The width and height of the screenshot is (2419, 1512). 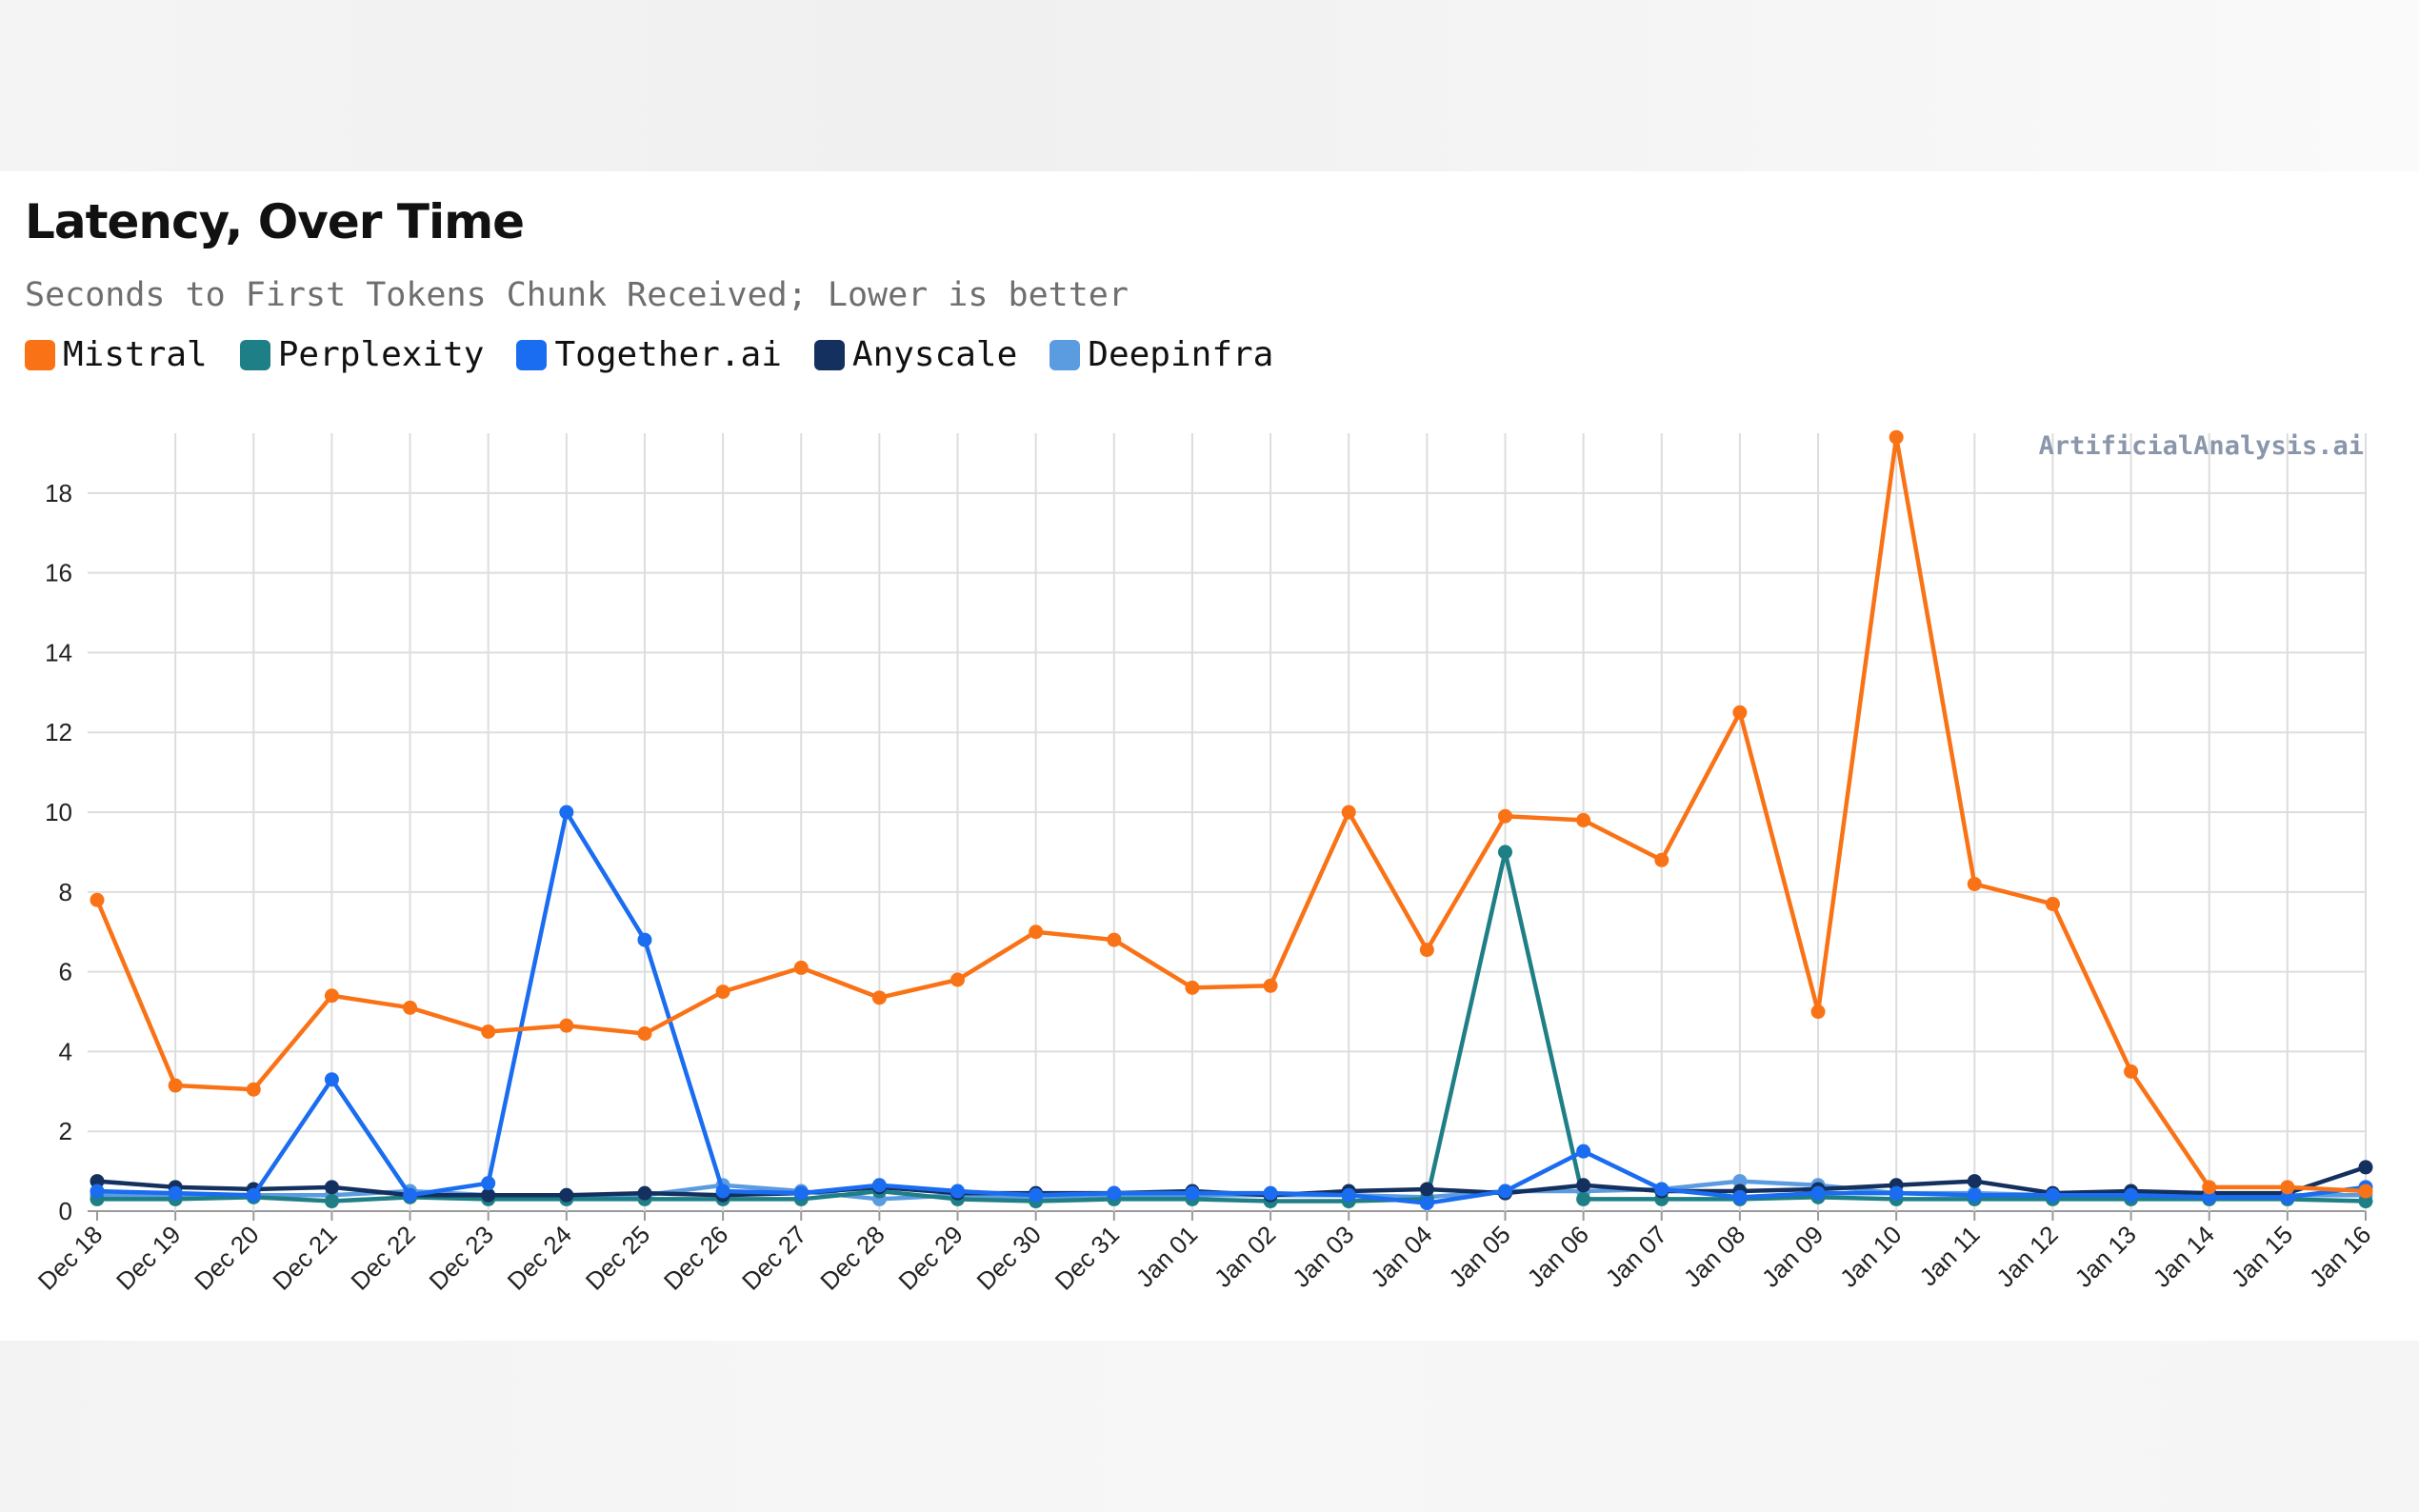 I want to click on x-tick-label: Jan 09, so click(x=1792, y=1256).